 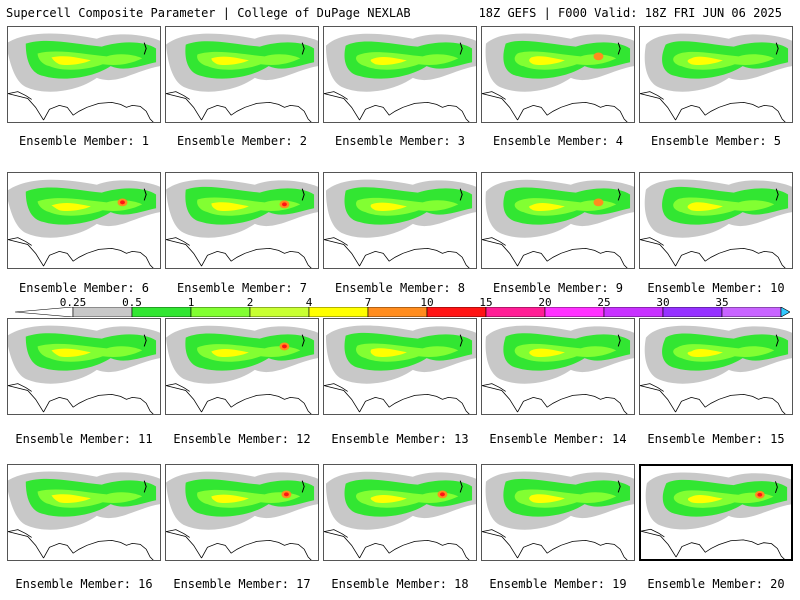 What do you see at coordinates (663, 302) in the screenshot?
I see `colorbar-tick-label-11: 30` at bounding box center [663, 302].